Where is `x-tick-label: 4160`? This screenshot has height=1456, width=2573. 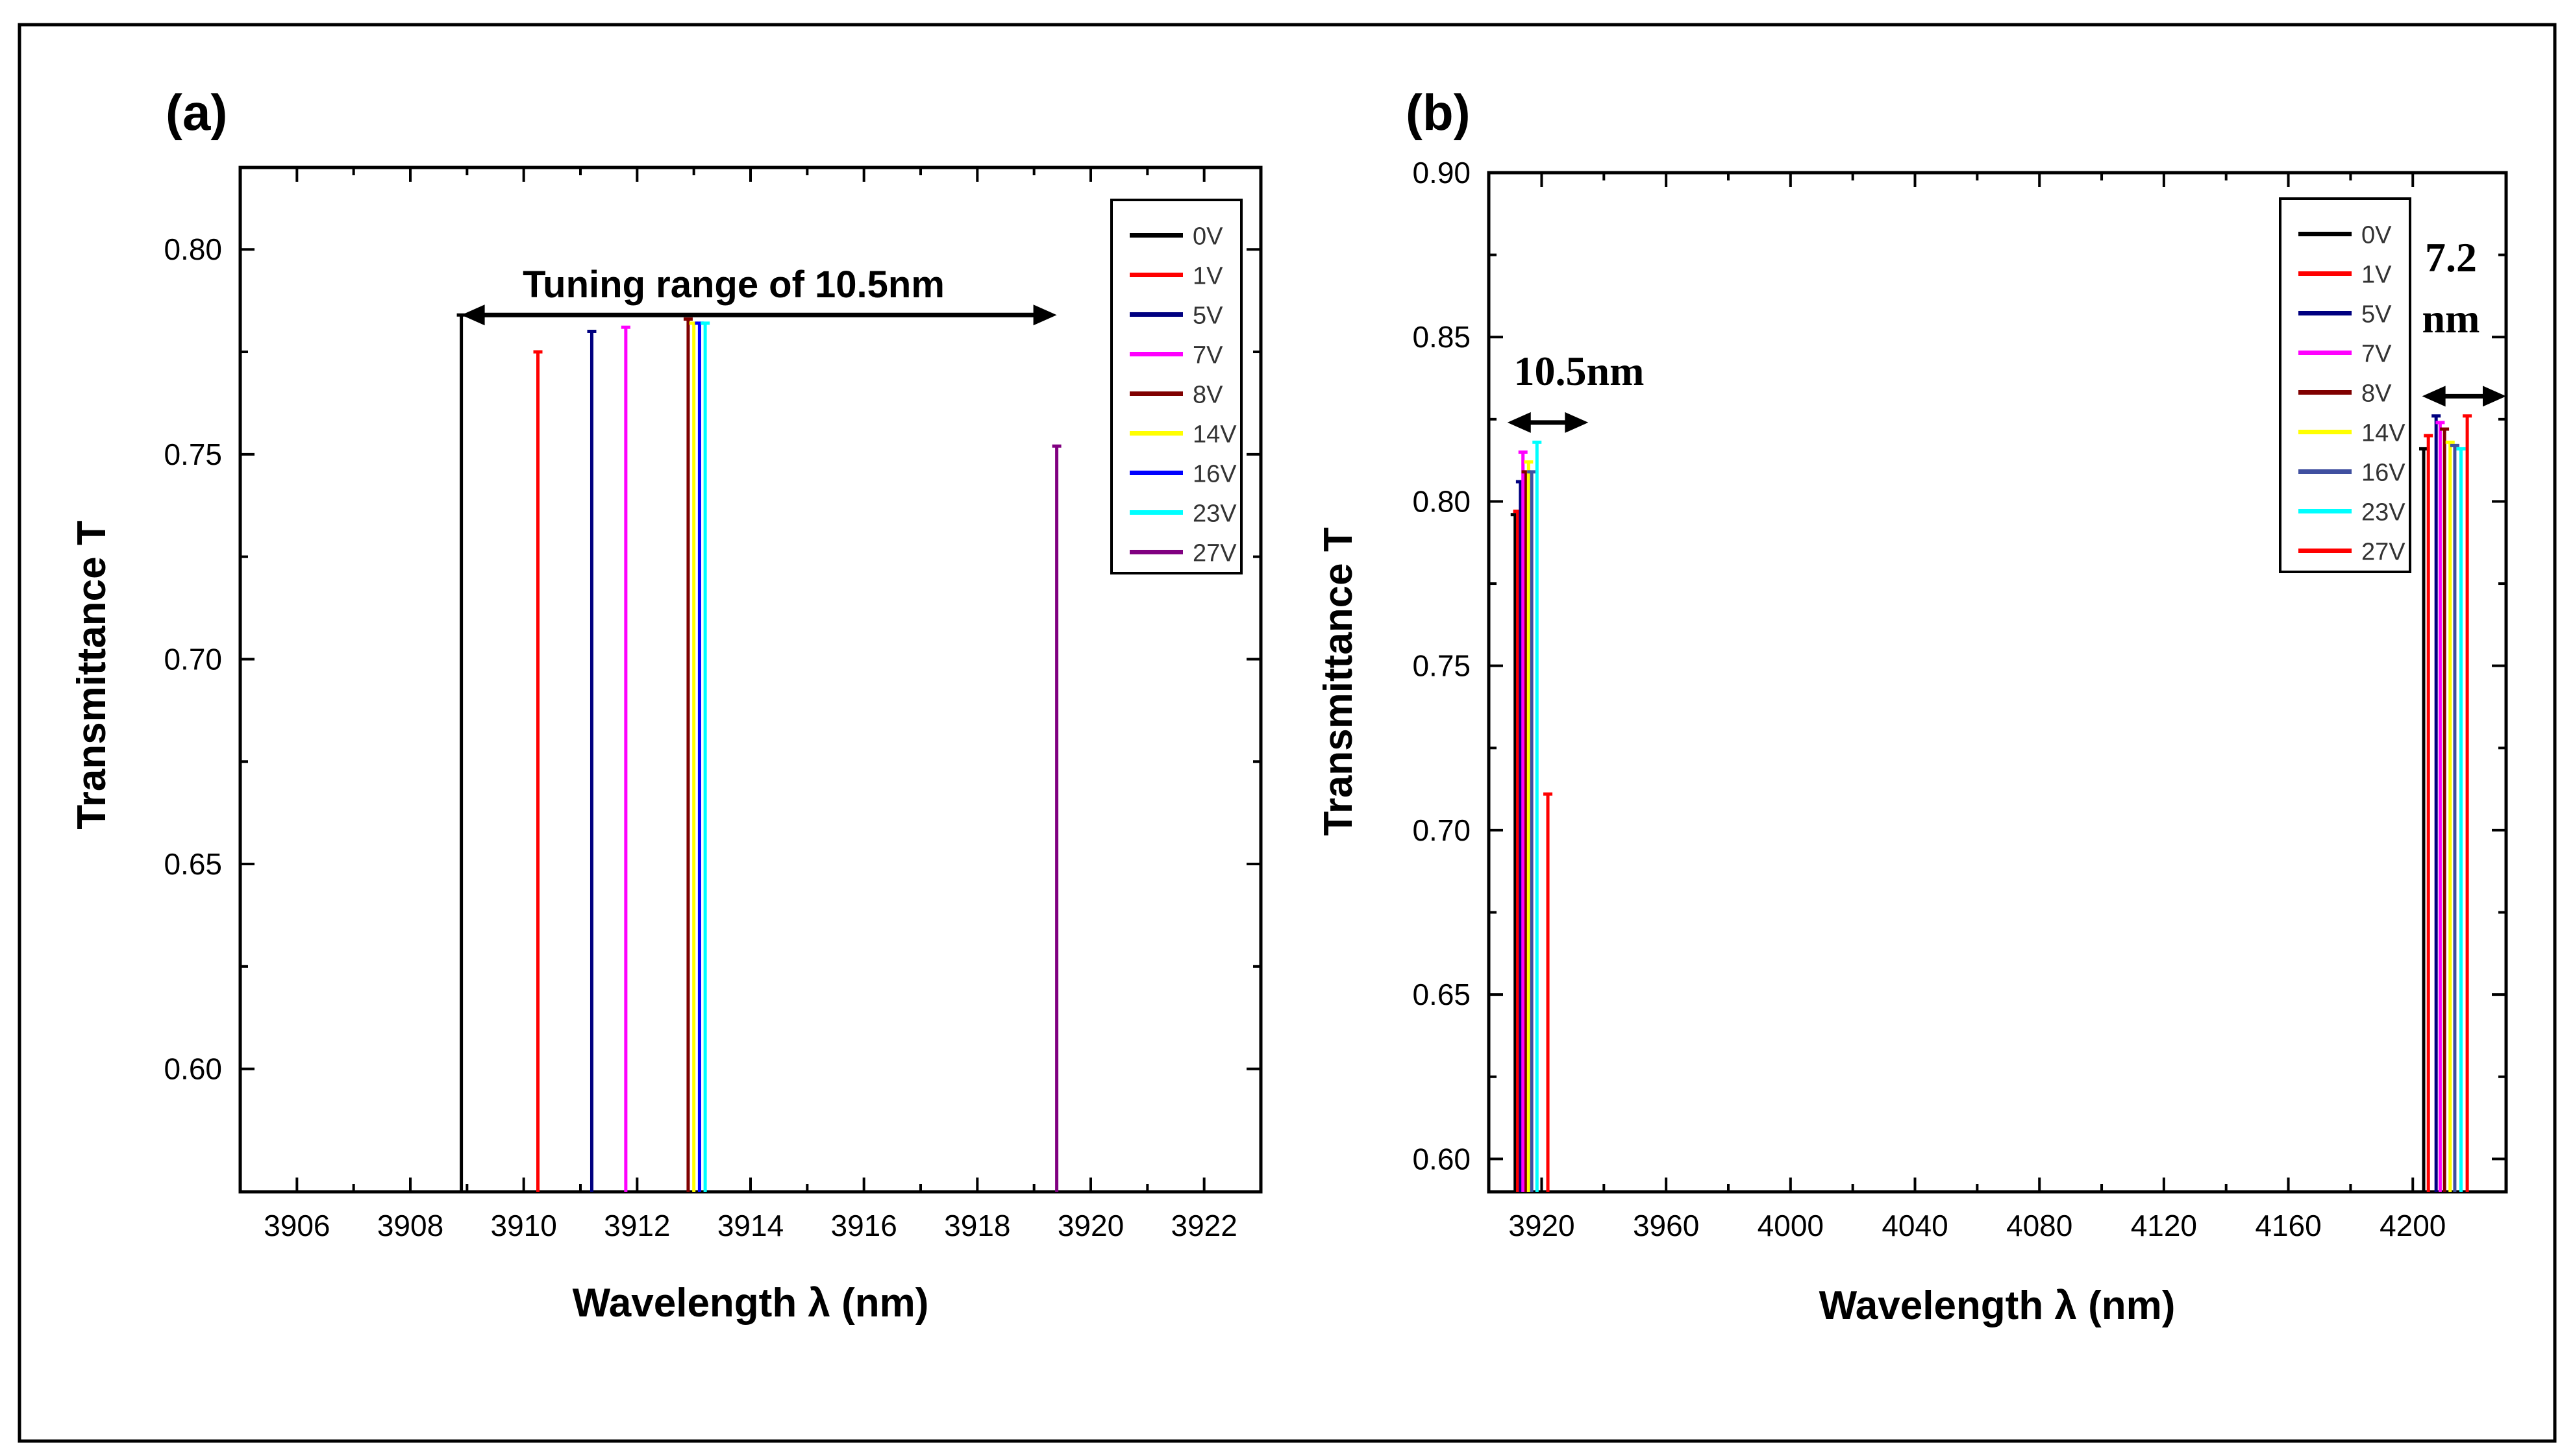 x-tick-label: 4160 is located at coordinates (2288, 1225).